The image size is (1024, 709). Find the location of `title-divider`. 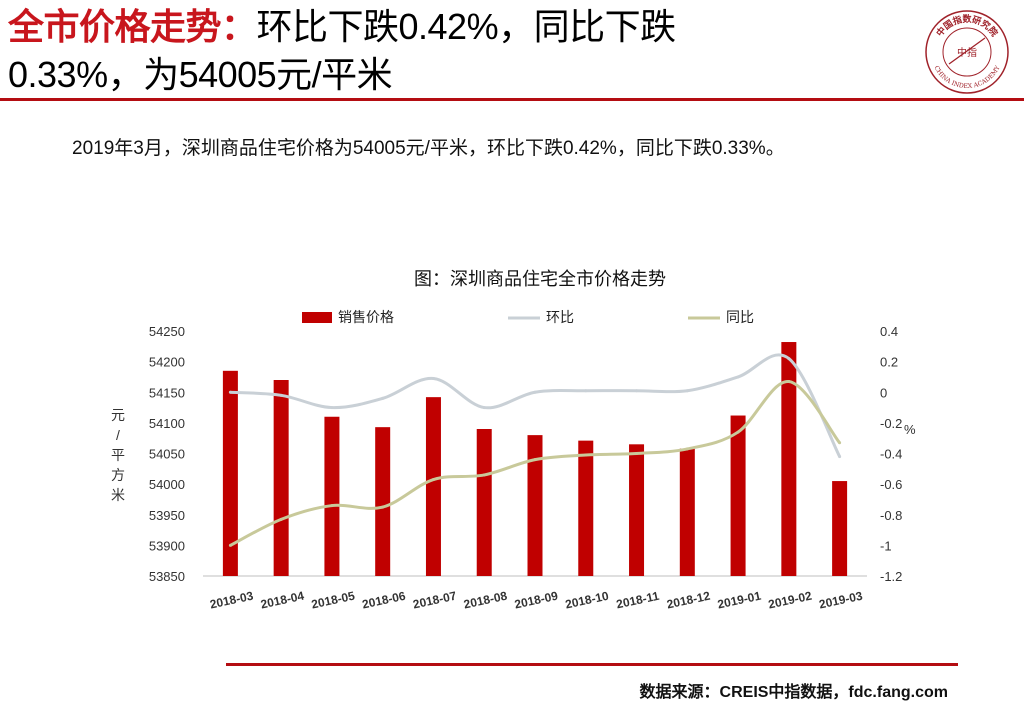

title-divider is located at coordinates (512, 99).